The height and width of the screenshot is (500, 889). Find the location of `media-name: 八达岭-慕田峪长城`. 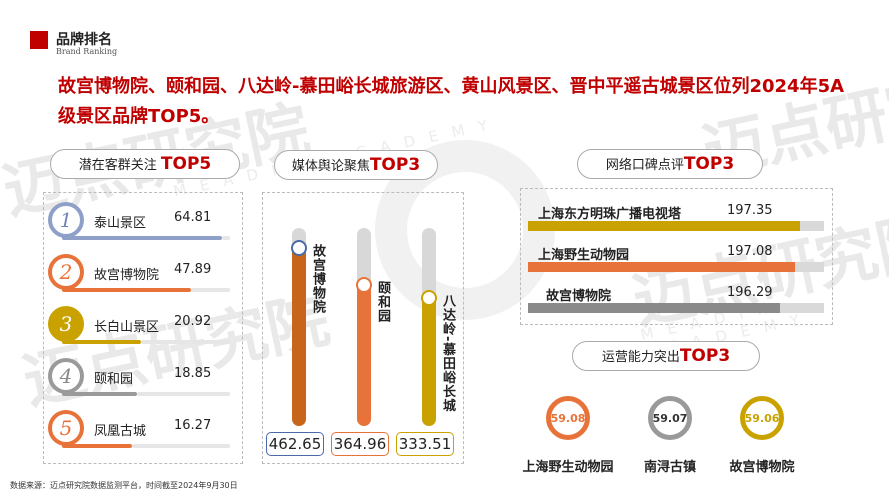

media-name: 八达岭-慕田峪长城 is located at coordinates (447, 352).